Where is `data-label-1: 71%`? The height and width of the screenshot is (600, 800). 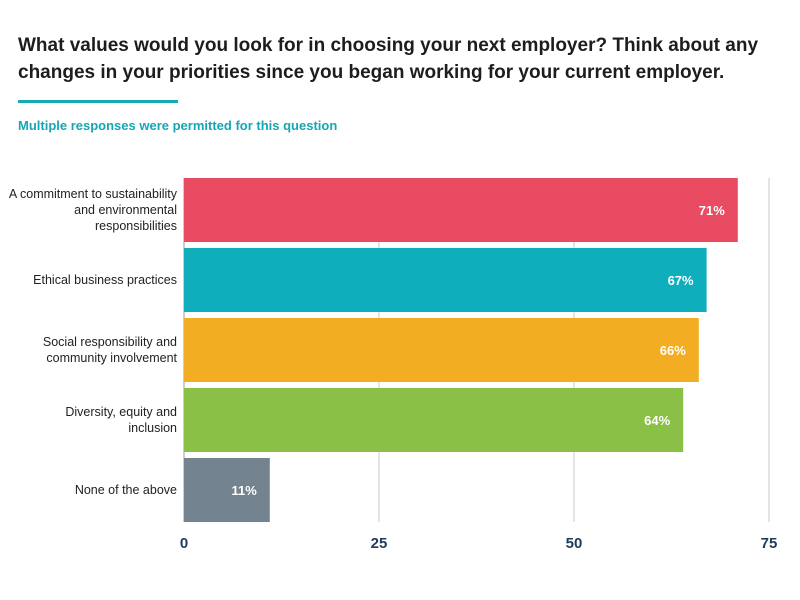
data-label-1: 71% is located at coordinates (712, 210).